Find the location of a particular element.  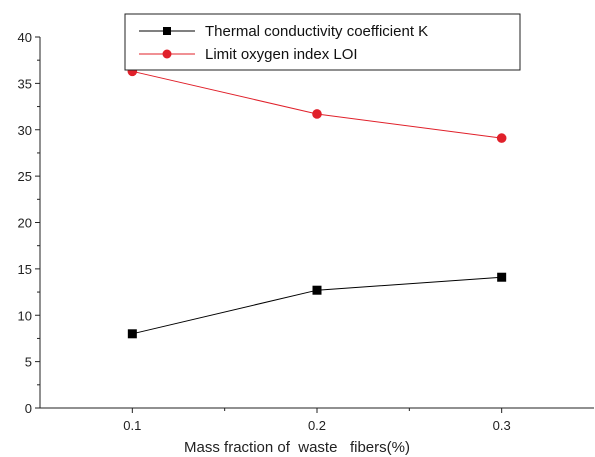

legend-marker-k is located at coordinates (167, 31).